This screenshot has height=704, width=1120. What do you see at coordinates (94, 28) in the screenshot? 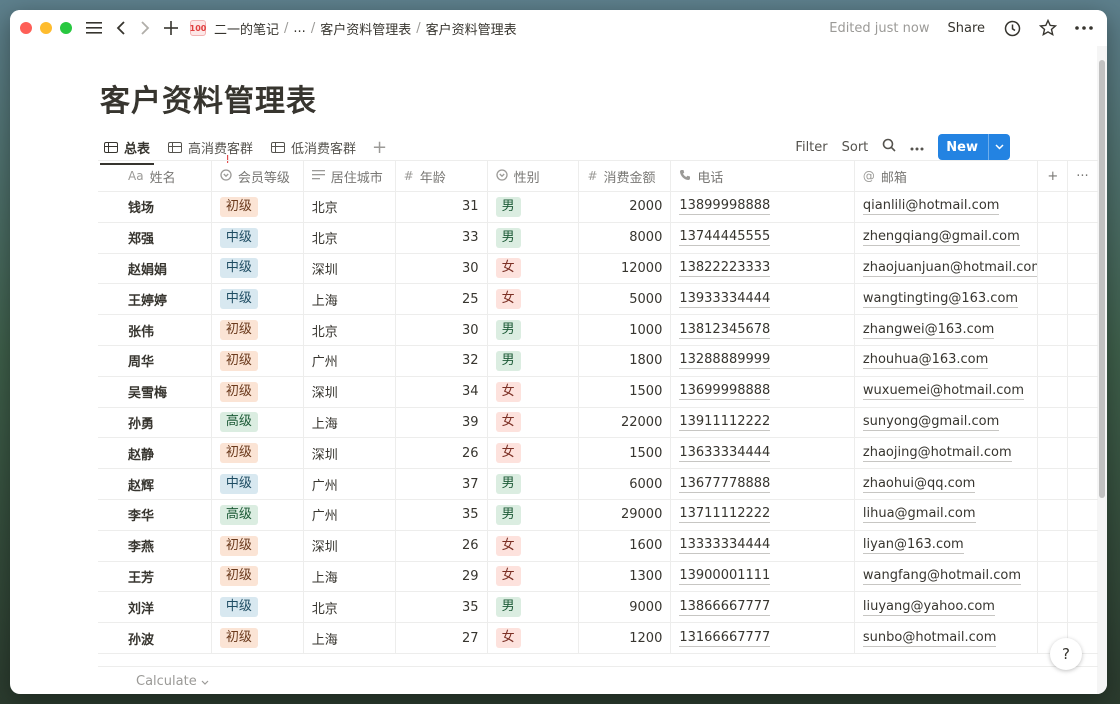
I see `sidebar-menu-icon` at bounding box center [94, 28].